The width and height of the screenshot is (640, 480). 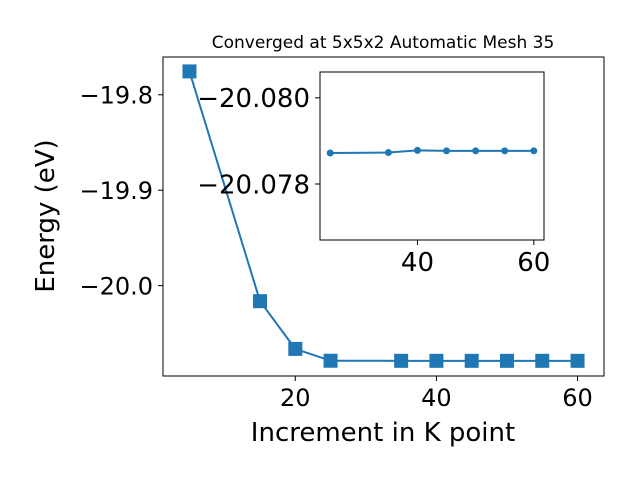 What do you see at coordinates (295, 398) in the screenshot?
I see `main-x-tick-label: 20` at bounding box center [295, 398].